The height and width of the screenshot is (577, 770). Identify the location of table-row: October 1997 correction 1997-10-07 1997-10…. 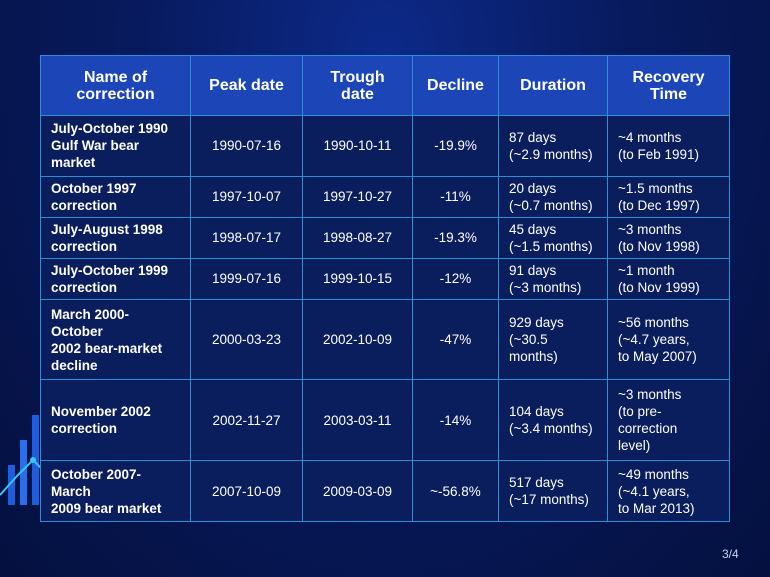
(385, 196).